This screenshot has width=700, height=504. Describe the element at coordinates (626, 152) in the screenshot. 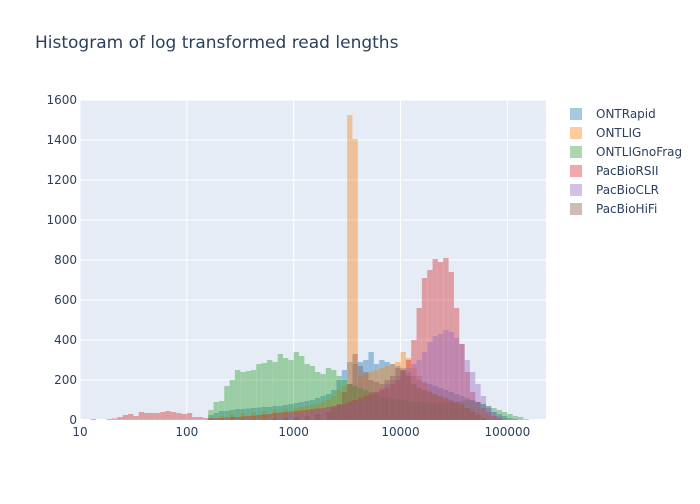

I see `legend-item: ONTLIGnoFrag` at that location.